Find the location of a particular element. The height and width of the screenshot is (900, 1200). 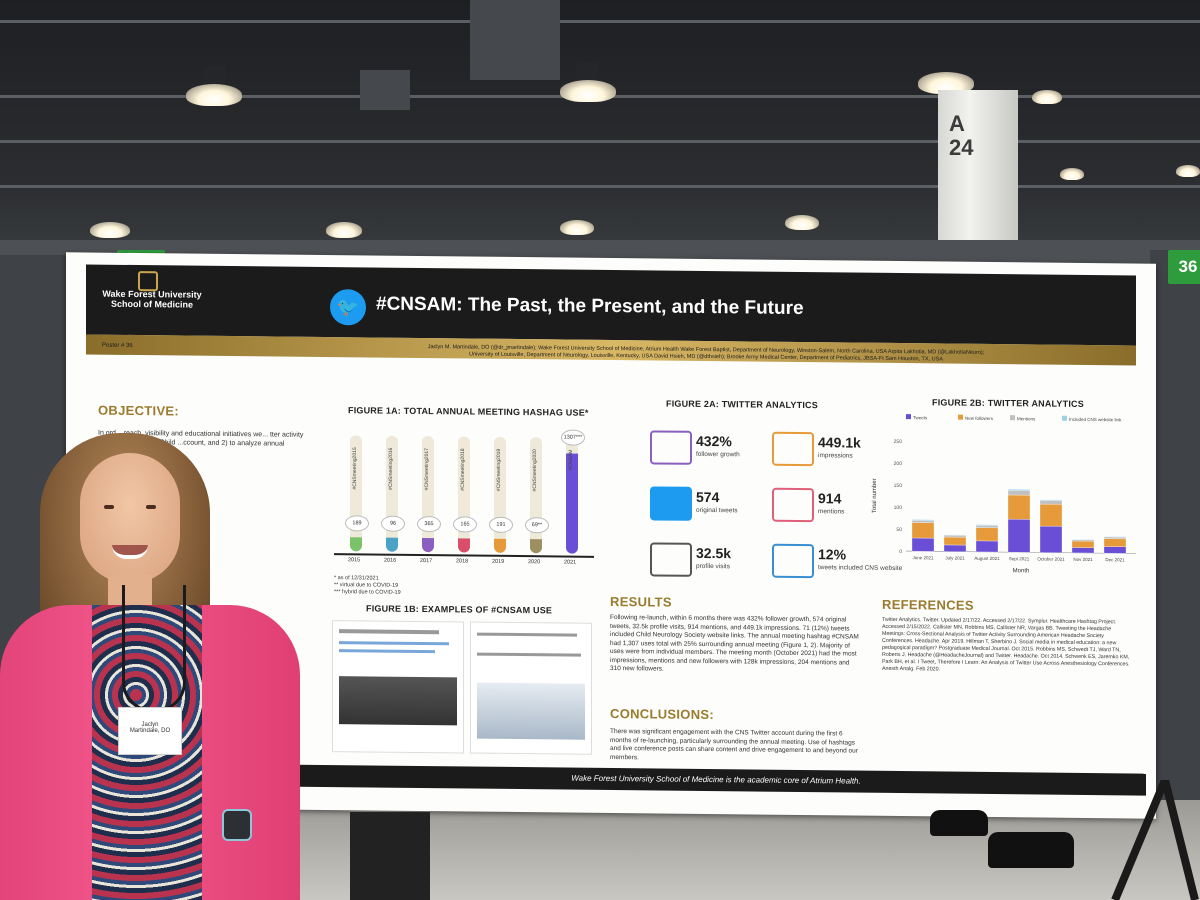

presenter: Jaclyn Martindale, DO is located at coordinates (155, 662).